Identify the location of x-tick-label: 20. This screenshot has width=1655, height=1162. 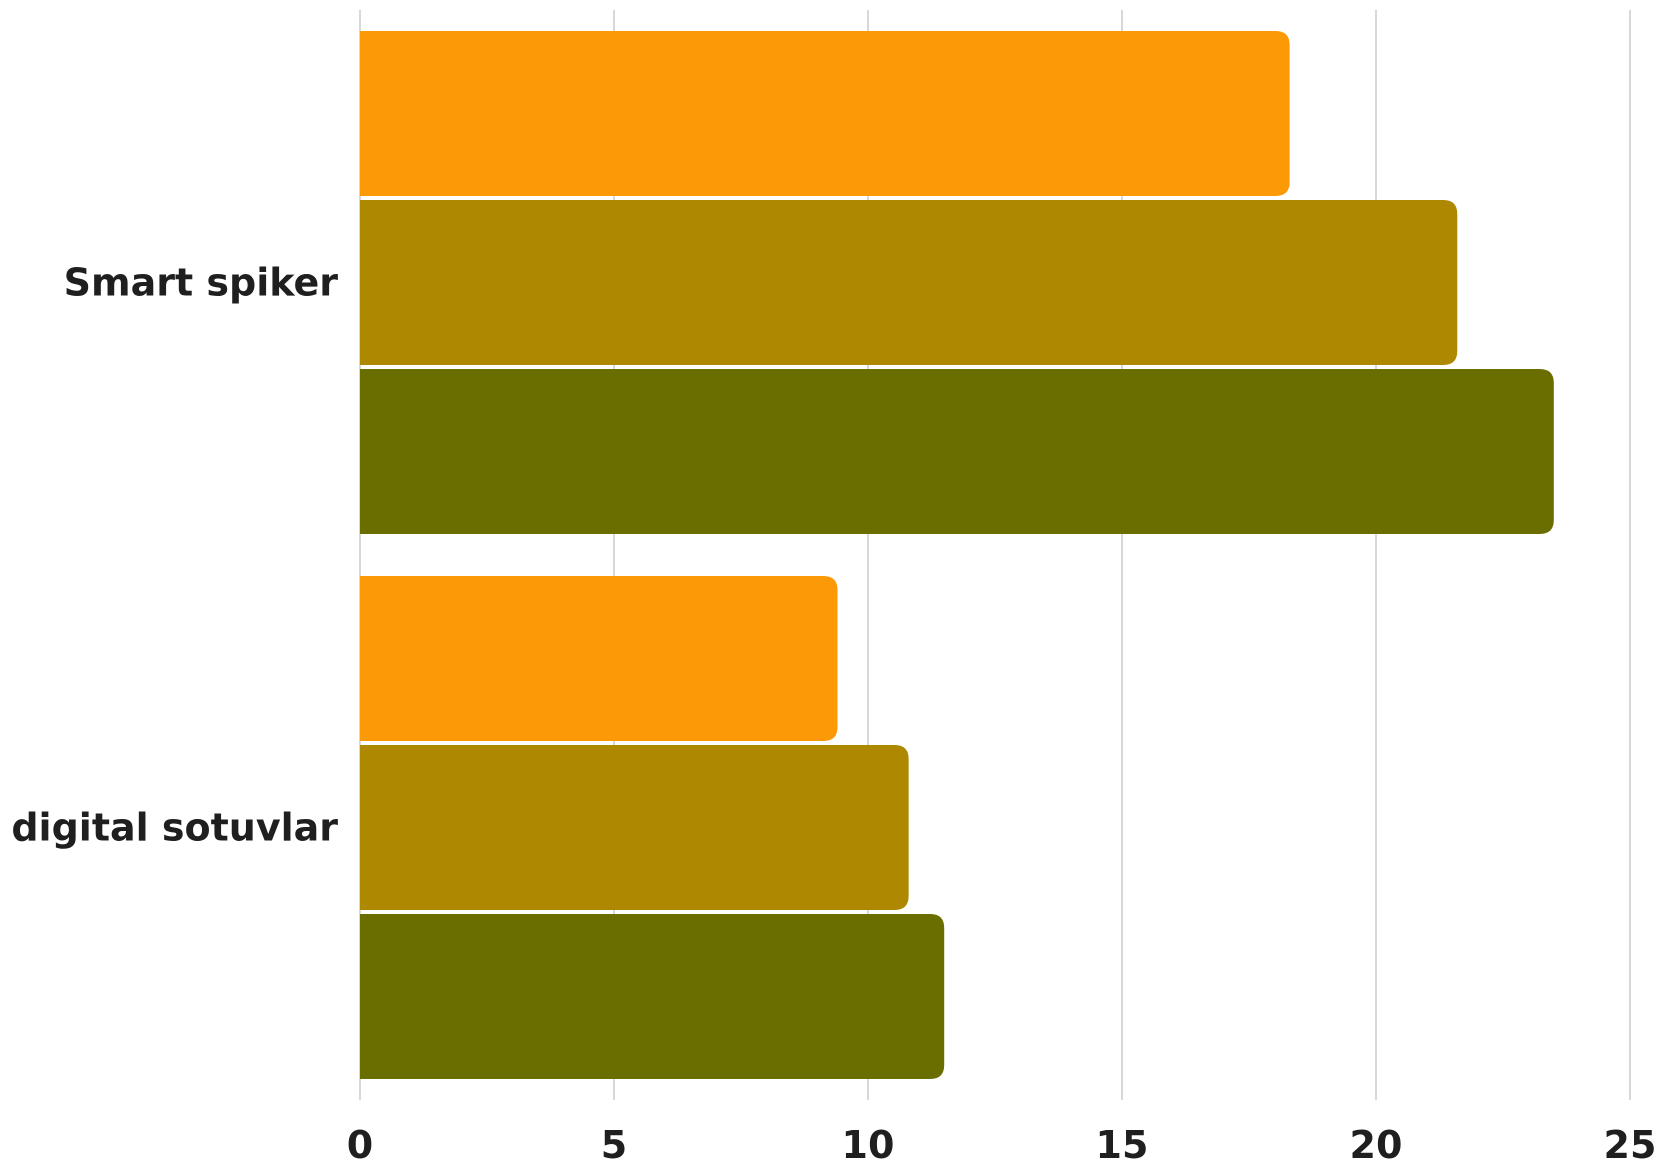
(1376, 1142).